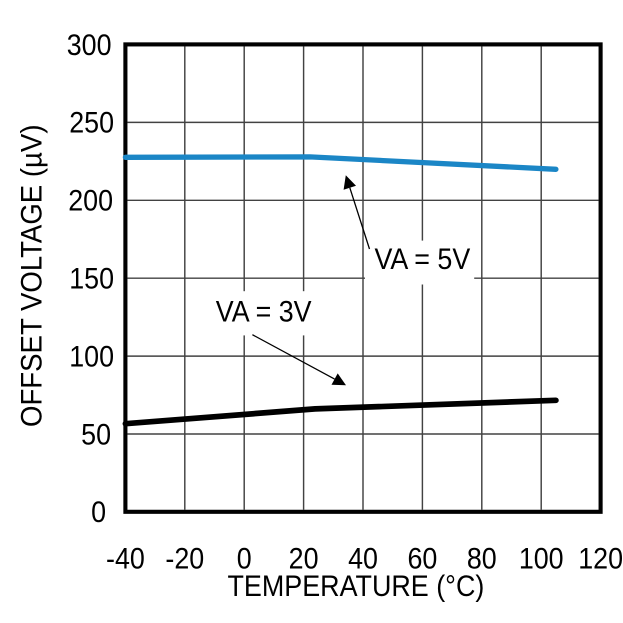  I want to click on svg-text: OFFSET VOLTAGE (µV), so click(32, 275).